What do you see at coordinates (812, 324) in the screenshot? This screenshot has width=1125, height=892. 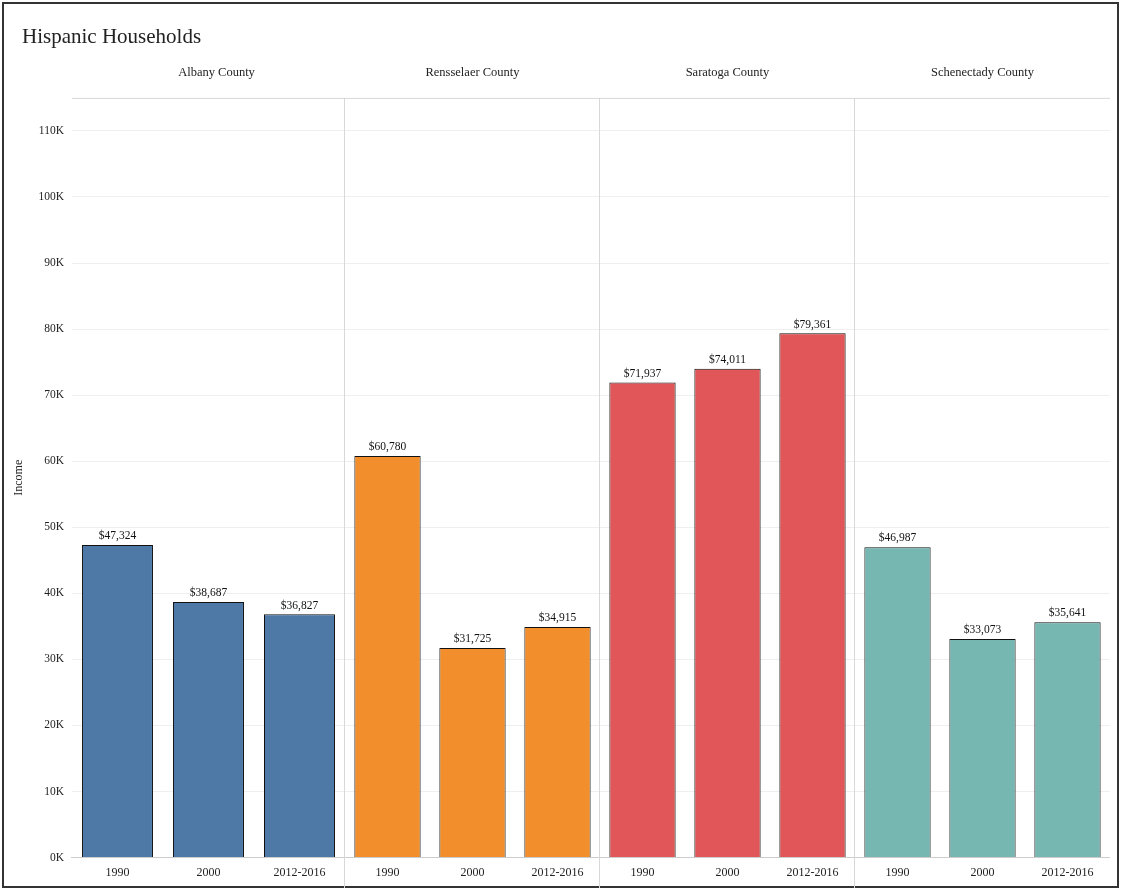 I see `data-label: $79,361` at bounding box center [812, 324].